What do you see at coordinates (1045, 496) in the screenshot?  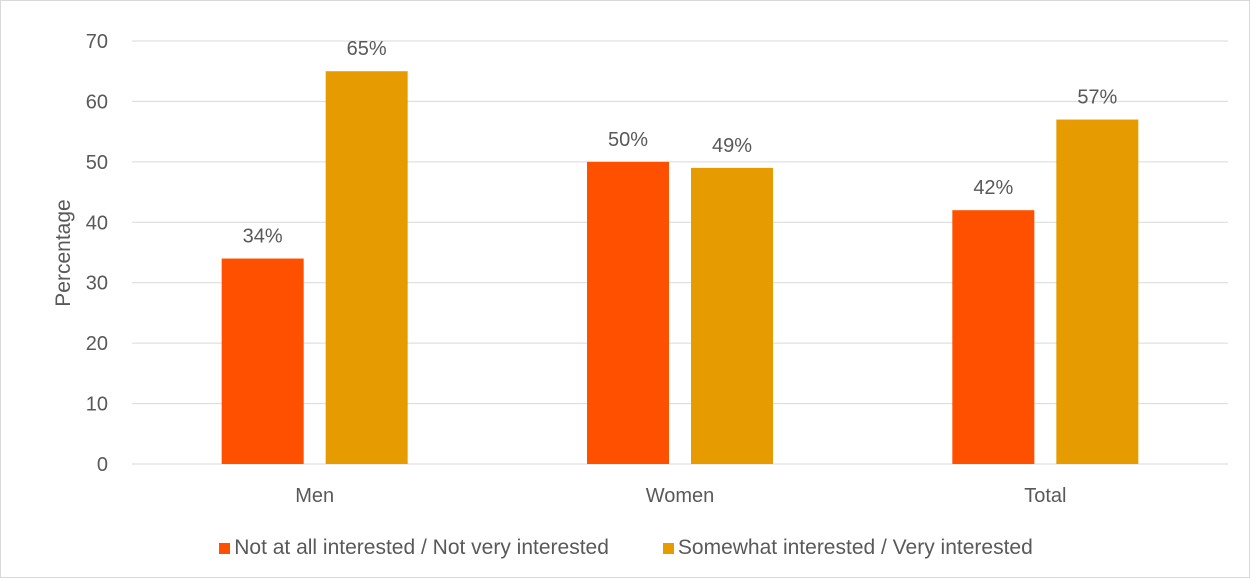 I see `x-tick-label: Total` at bounding box center [1045, 496].